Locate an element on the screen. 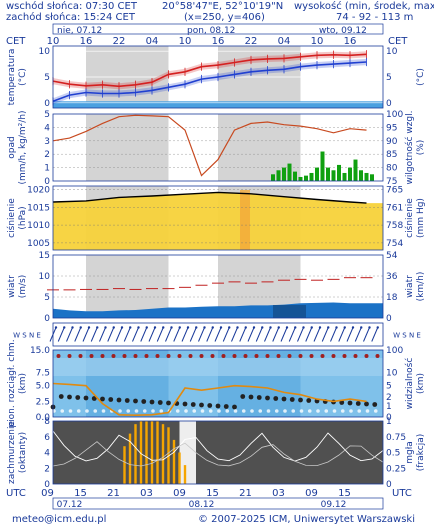  hour-tick-top: 10 is located at coordinates (317, 41).